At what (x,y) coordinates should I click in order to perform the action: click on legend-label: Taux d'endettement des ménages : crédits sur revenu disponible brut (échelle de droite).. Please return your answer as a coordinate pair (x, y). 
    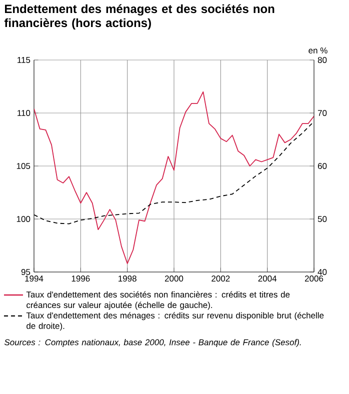
    Looking at the image, I should click on (175, 321).